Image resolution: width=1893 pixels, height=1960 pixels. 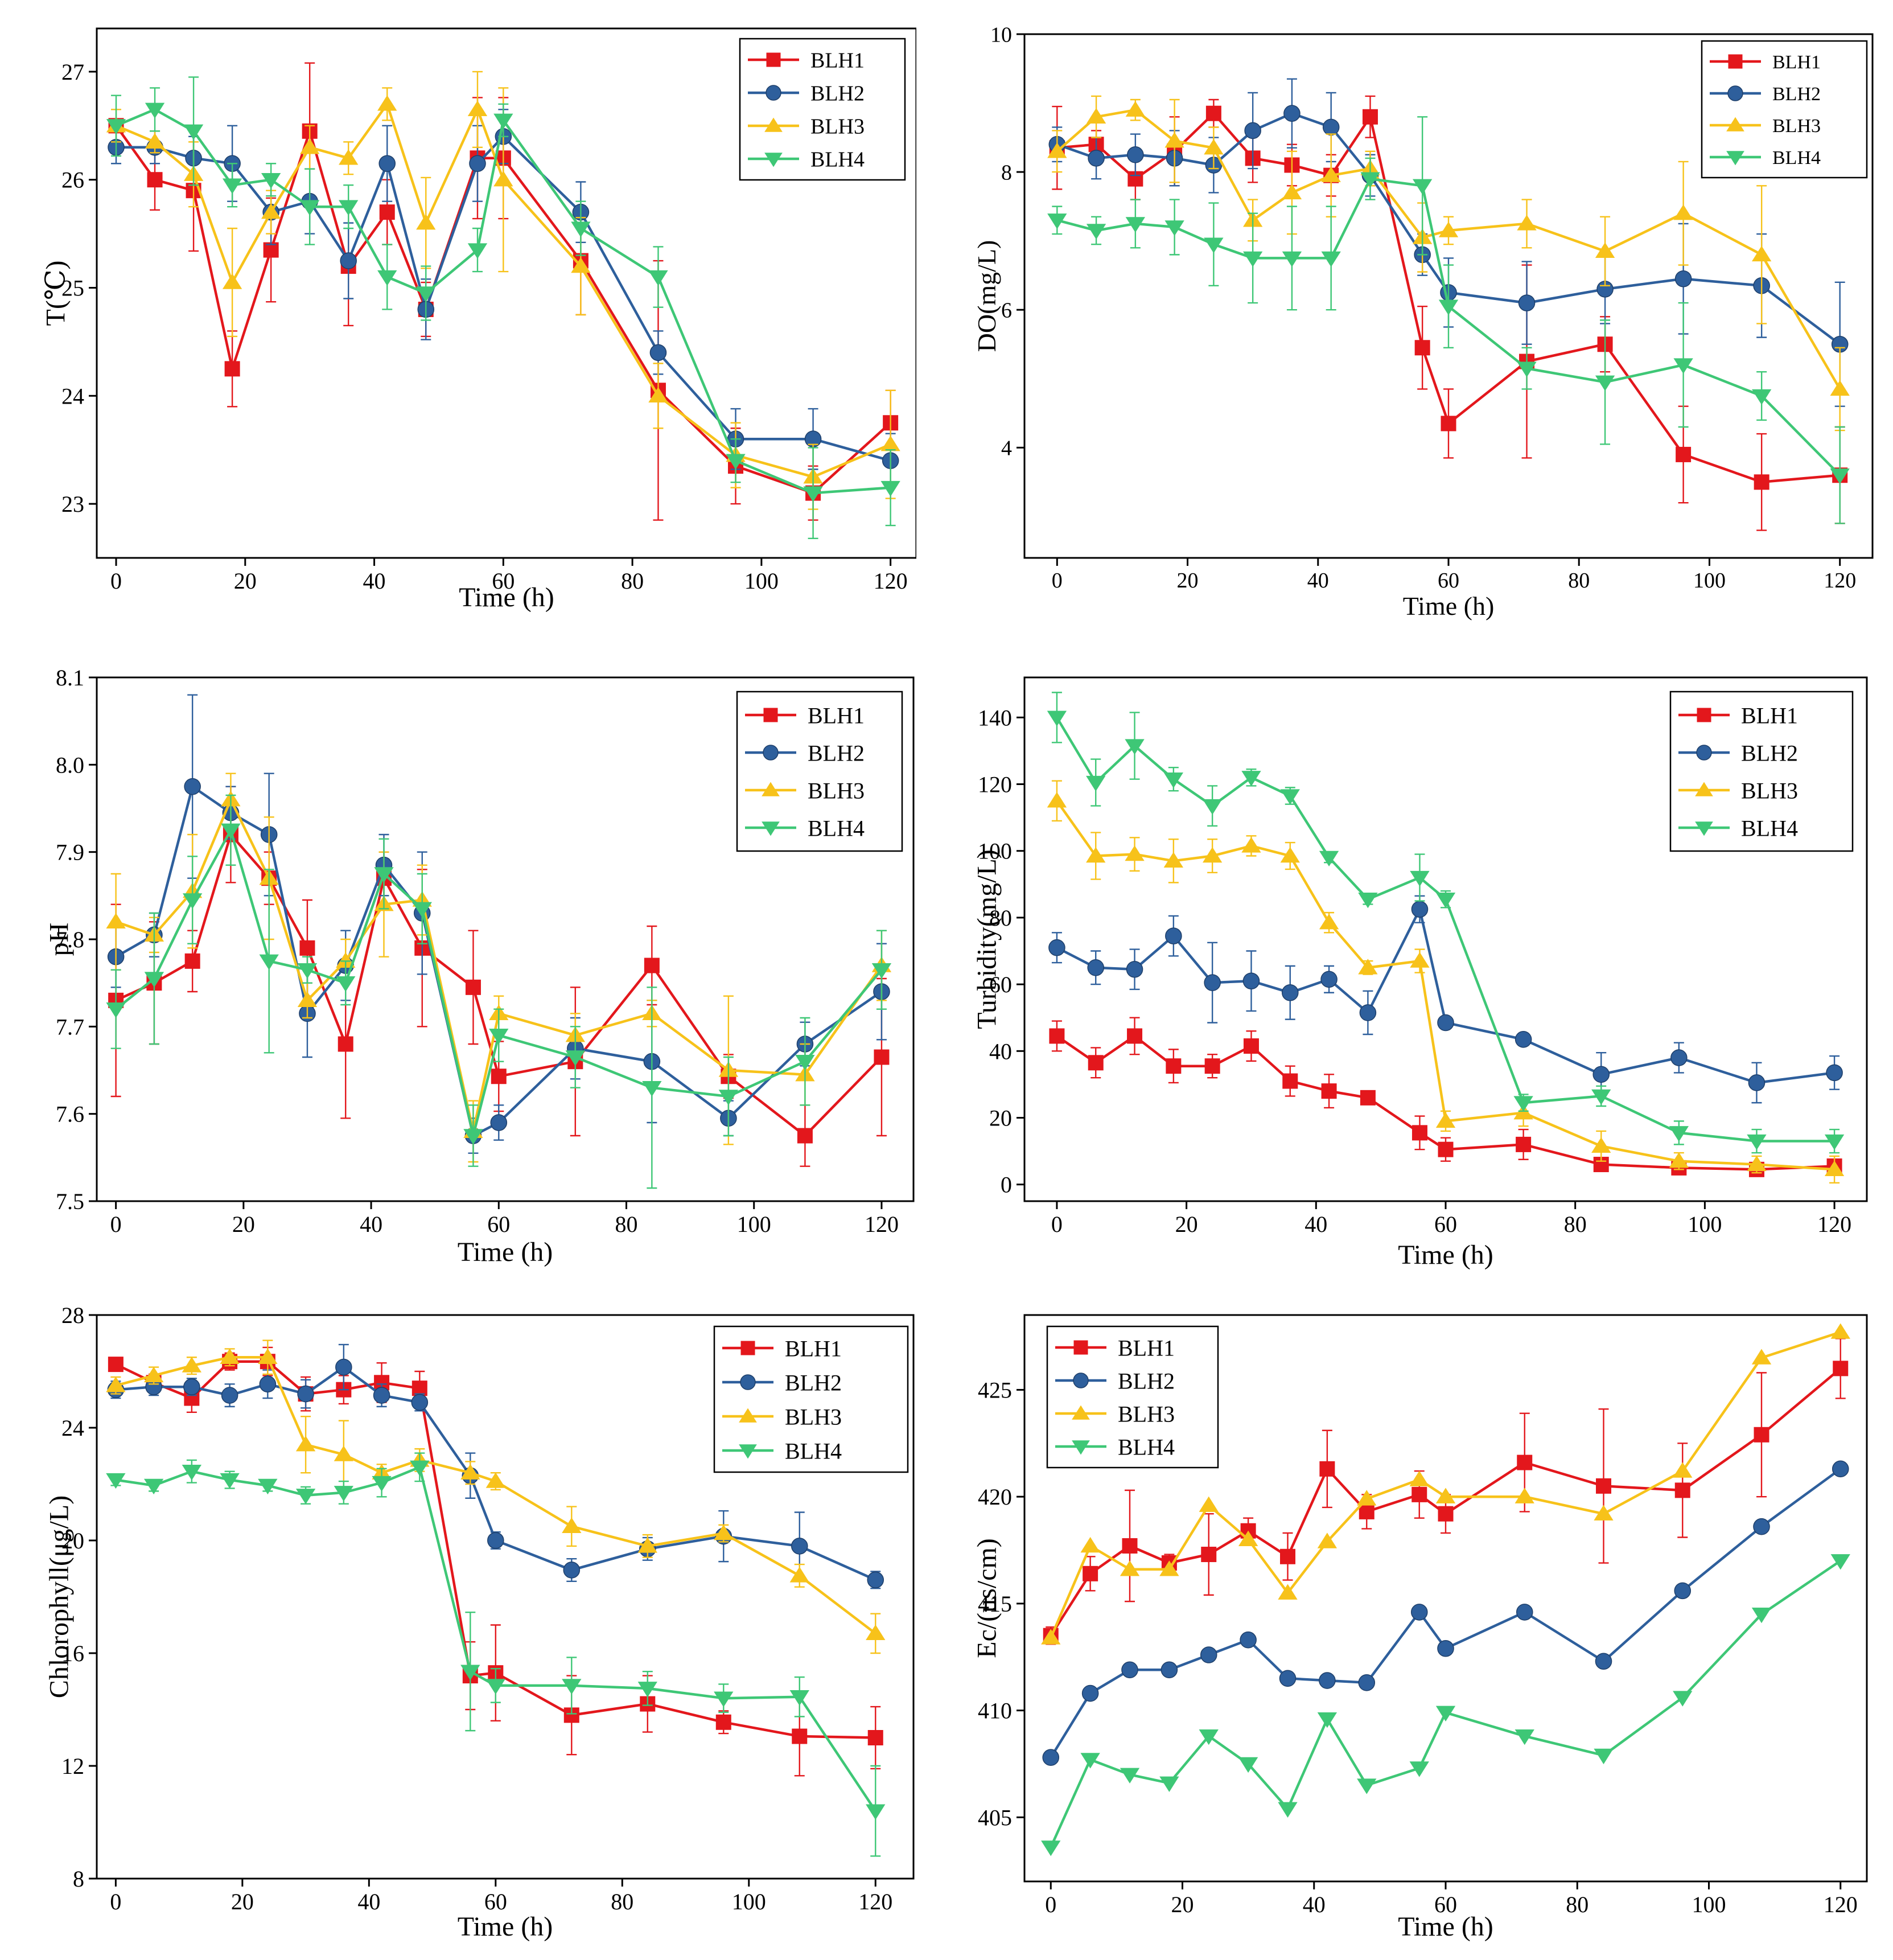 What do you see at coordinates (995, 1604) in the screenshot?
I see `y-tick-label: 415` at bounding box center [995, 1604].